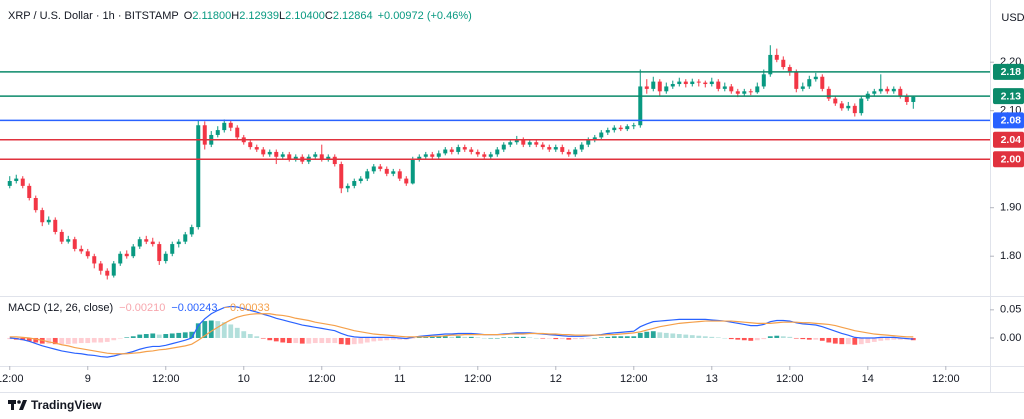 This screenshot has width=1024, height=419. Describe the element at coordinates (556, 379) in the screenshot. I see `x-tick-label: 12` at that location.